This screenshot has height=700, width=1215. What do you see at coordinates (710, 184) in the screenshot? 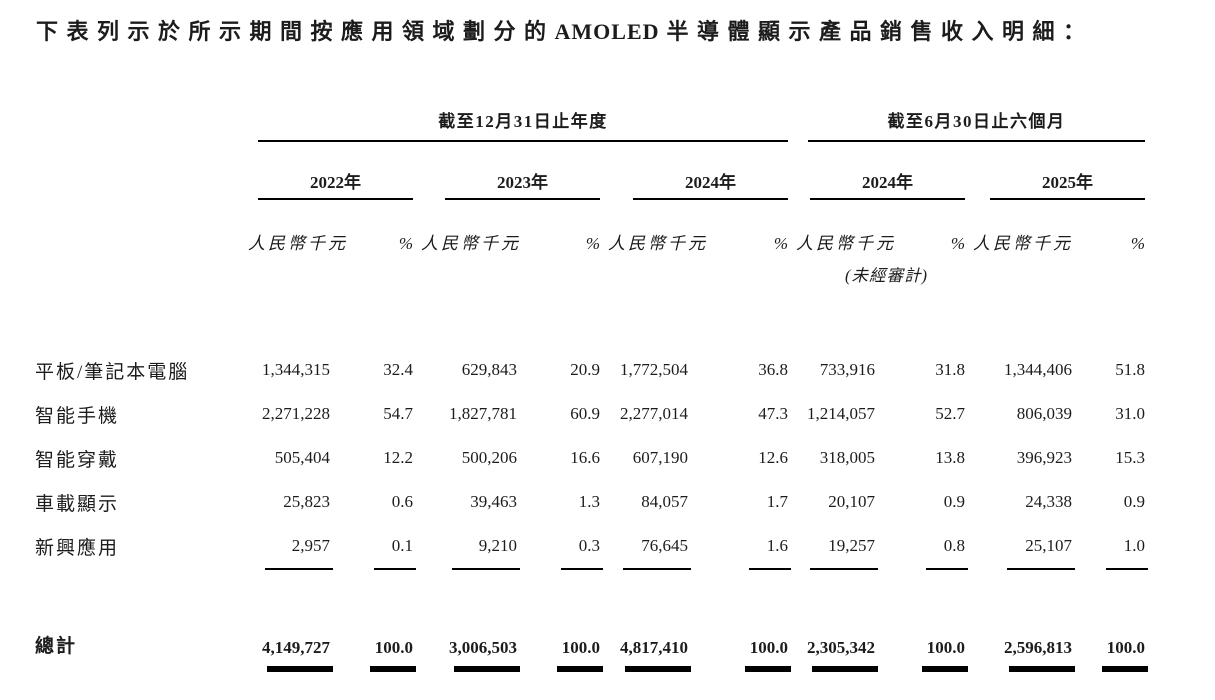
I see `year-label-2024: 2024年` at bounding box center [710, 184].